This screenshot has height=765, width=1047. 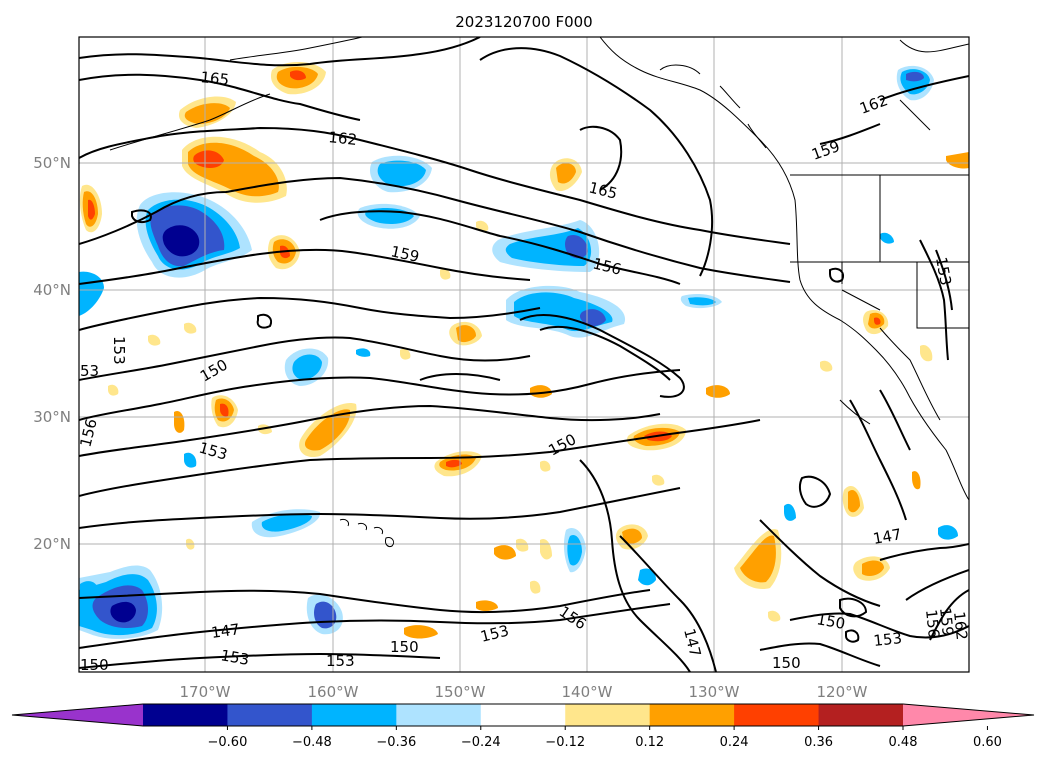 I want to click on colorbar-outline, so click(x=523, y=715).